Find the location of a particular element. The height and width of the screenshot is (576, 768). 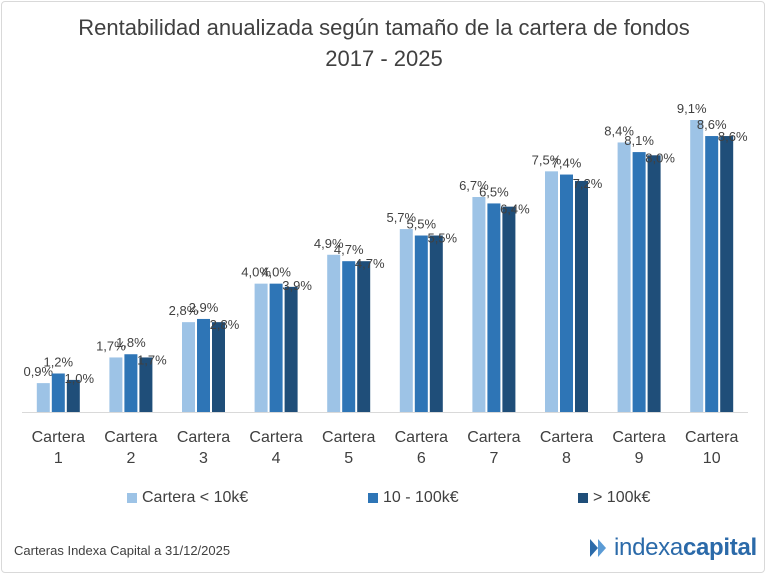

category-label-4-line-1: Cartera is located at coordinates (275, 437).